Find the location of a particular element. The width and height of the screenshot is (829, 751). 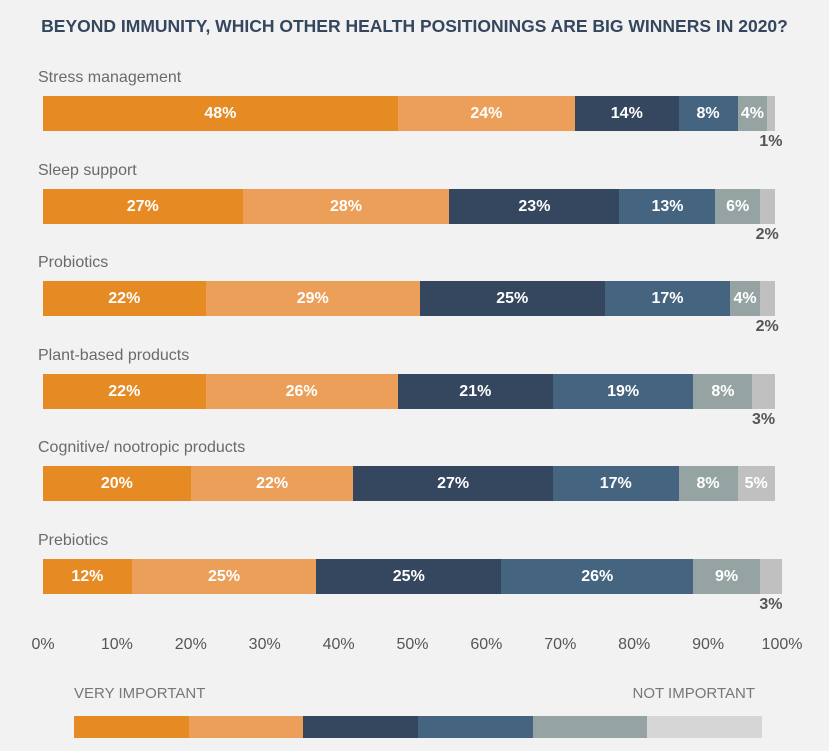

segment-value-label: 29% is located at coordinates (312, 299).